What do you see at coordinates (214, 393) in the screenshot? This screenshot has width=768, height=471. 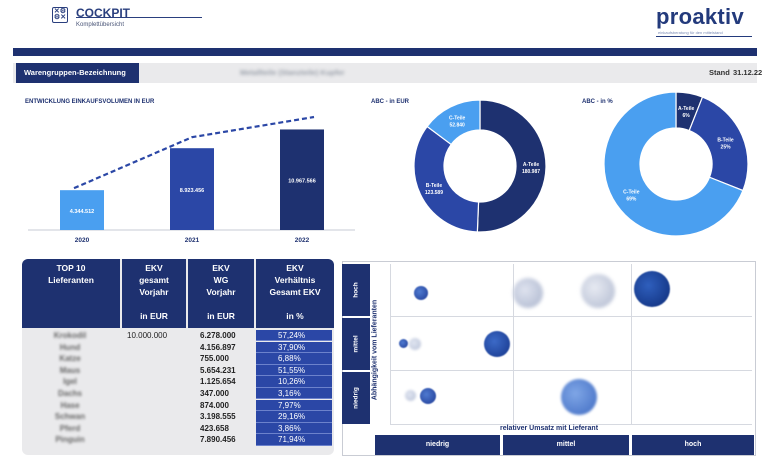 I see `ekv-wg-value: 347.000` at bounding box center [214, 393].